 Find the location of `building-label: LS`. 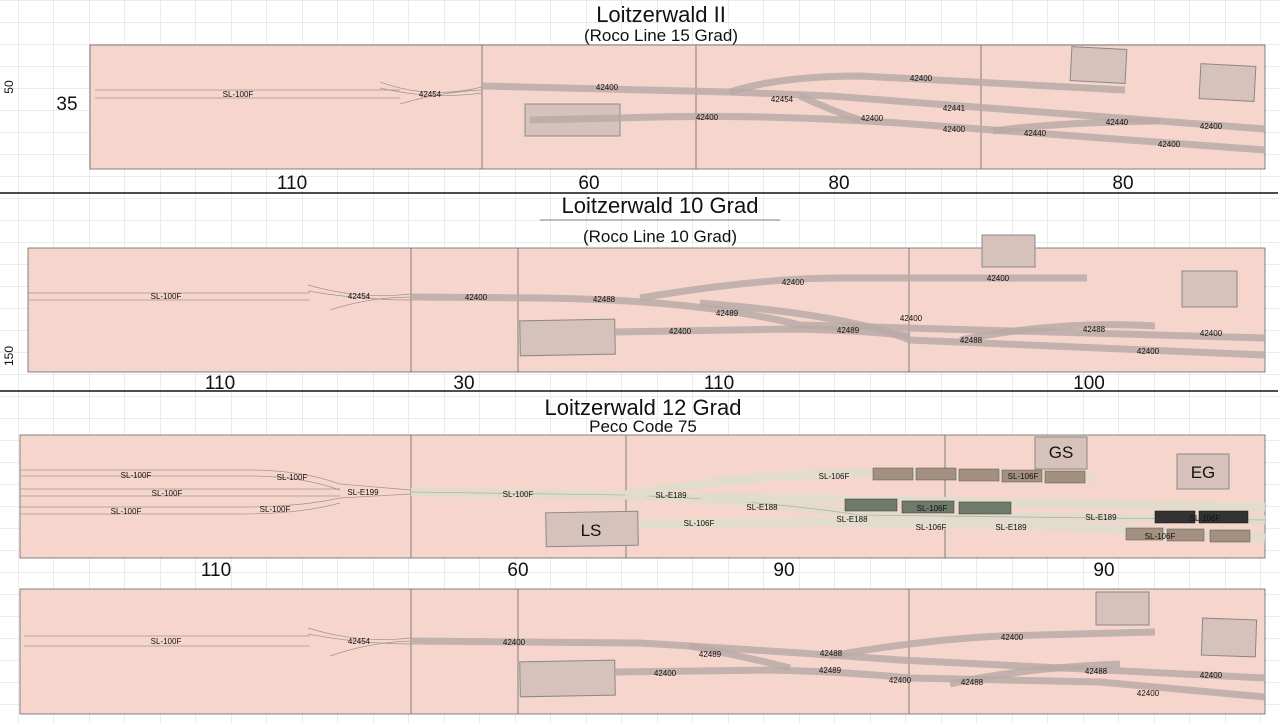

building-label: LS is located at coordinates (591, 530).